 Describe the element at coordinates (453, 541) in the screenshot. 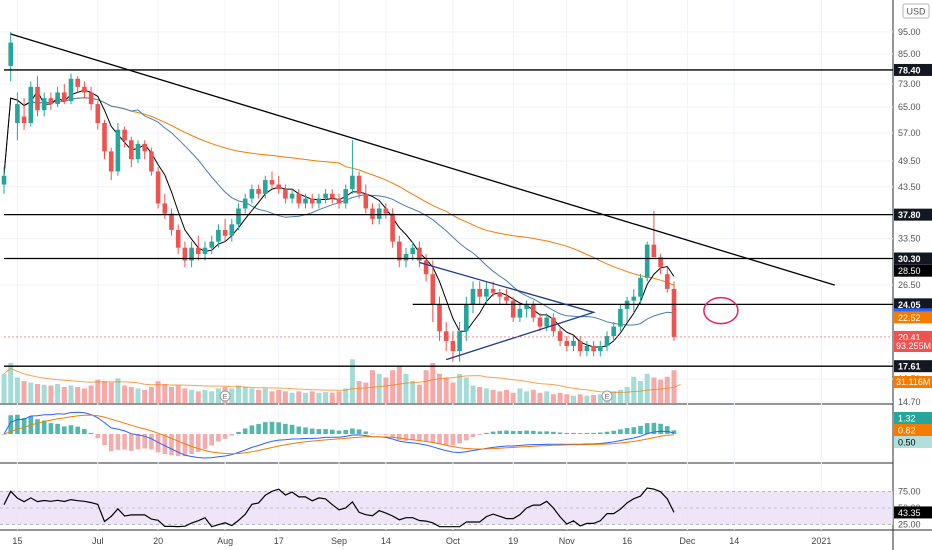

I see `date-tick-label: Oct` at that location.